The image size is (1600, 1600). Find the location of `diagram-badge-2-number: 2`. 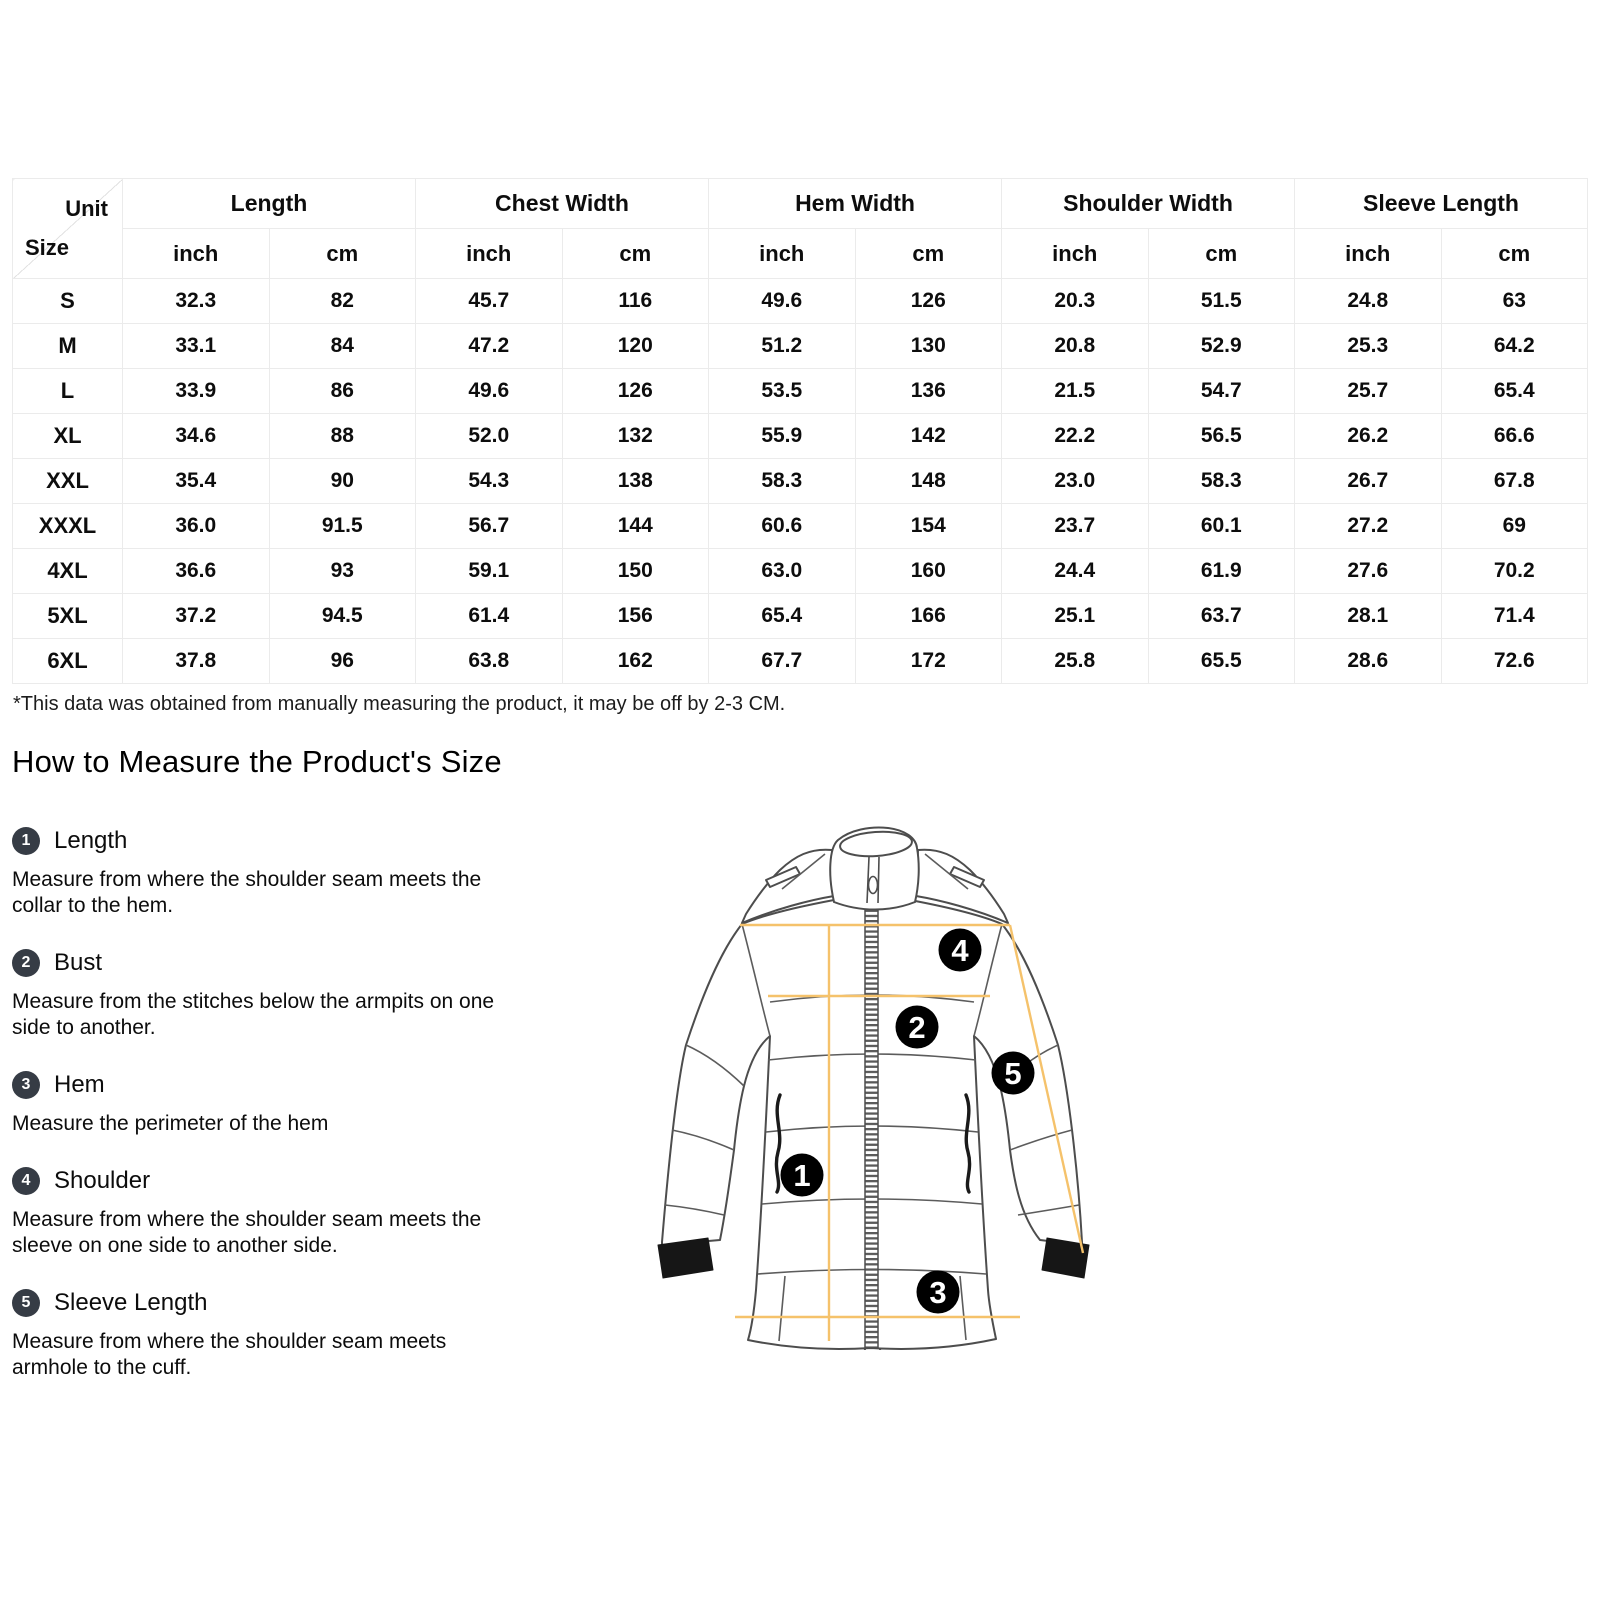

diagram-badge-2-number: 2 is located at coordinates (916, 1027).